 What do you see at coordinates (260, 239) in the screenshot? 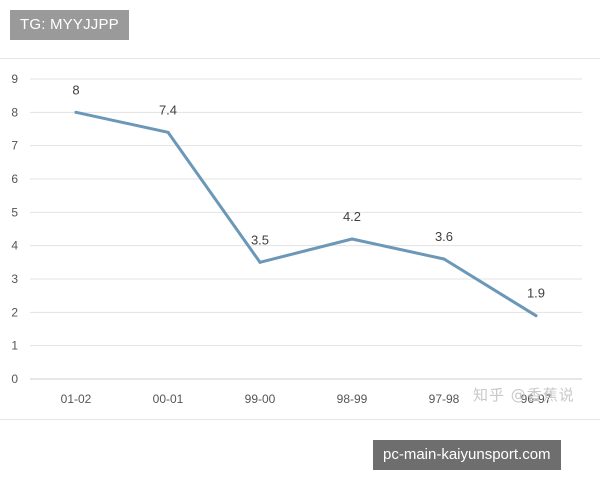
I see `data-label: 3.5` at bounding box center [260, 239].